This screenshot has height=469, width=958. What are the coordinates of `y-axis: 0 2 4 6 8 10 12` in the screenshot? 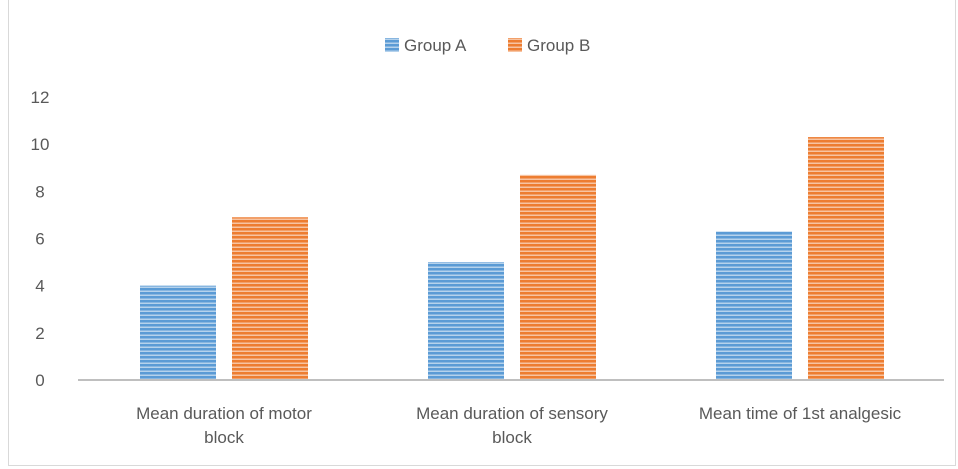 It's located at (40, 239).